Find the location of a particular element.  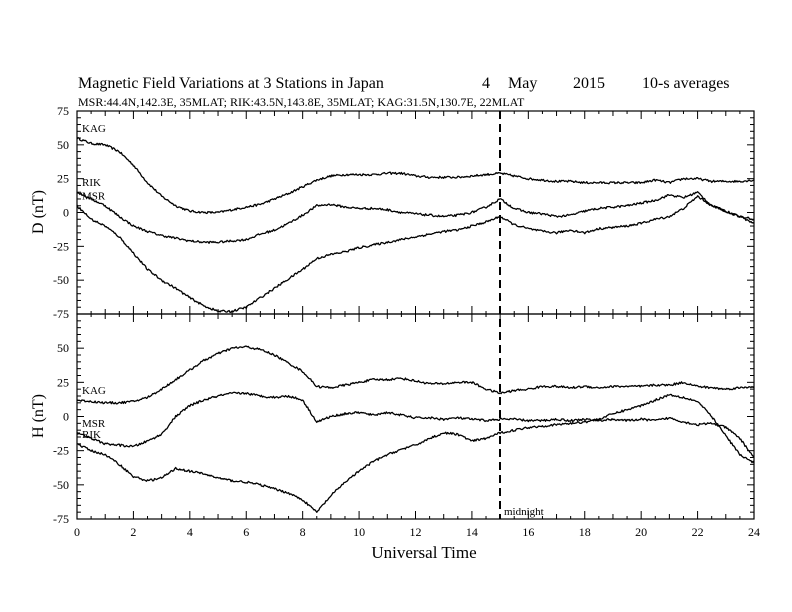

x-tick-label: 12 is located at coordinates (416, 532).